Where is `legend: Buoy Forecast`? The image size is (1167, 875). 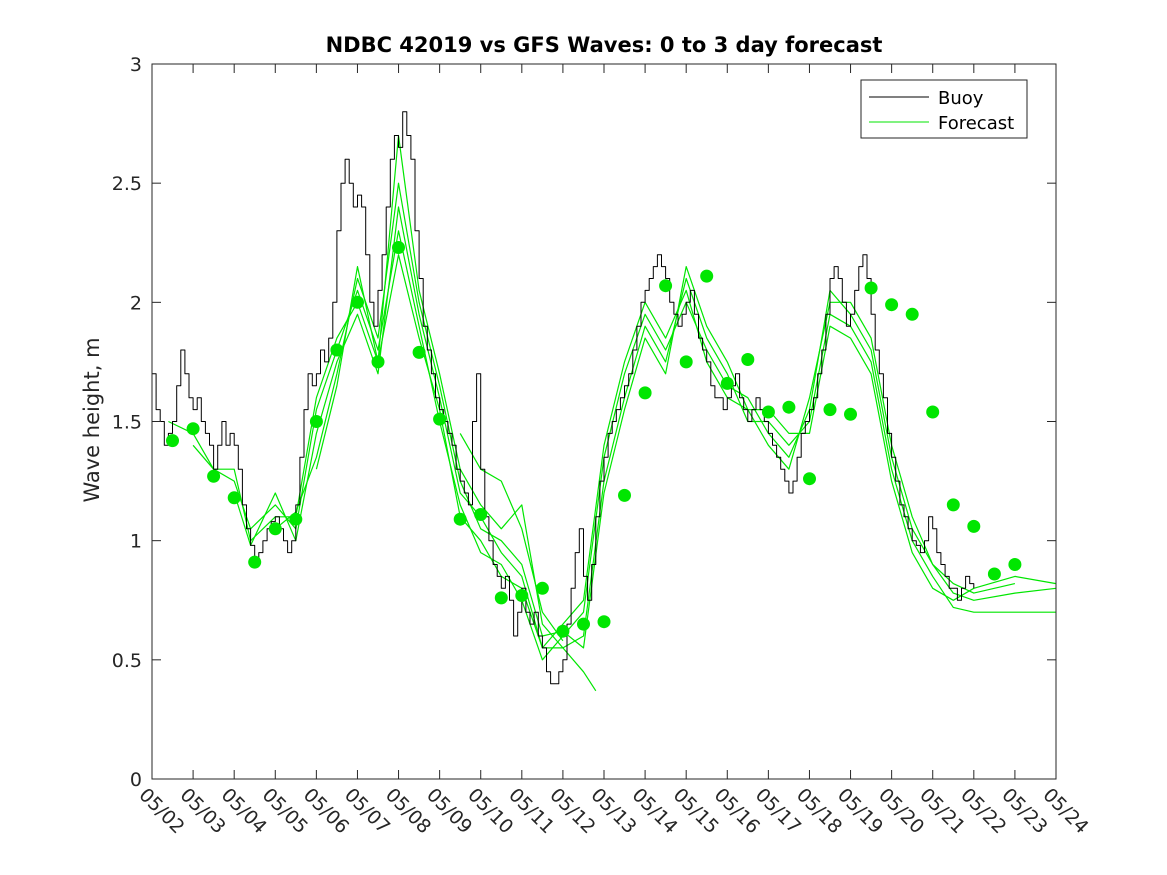 legend: Buoy Forecast is located at coordinates (944, 109).